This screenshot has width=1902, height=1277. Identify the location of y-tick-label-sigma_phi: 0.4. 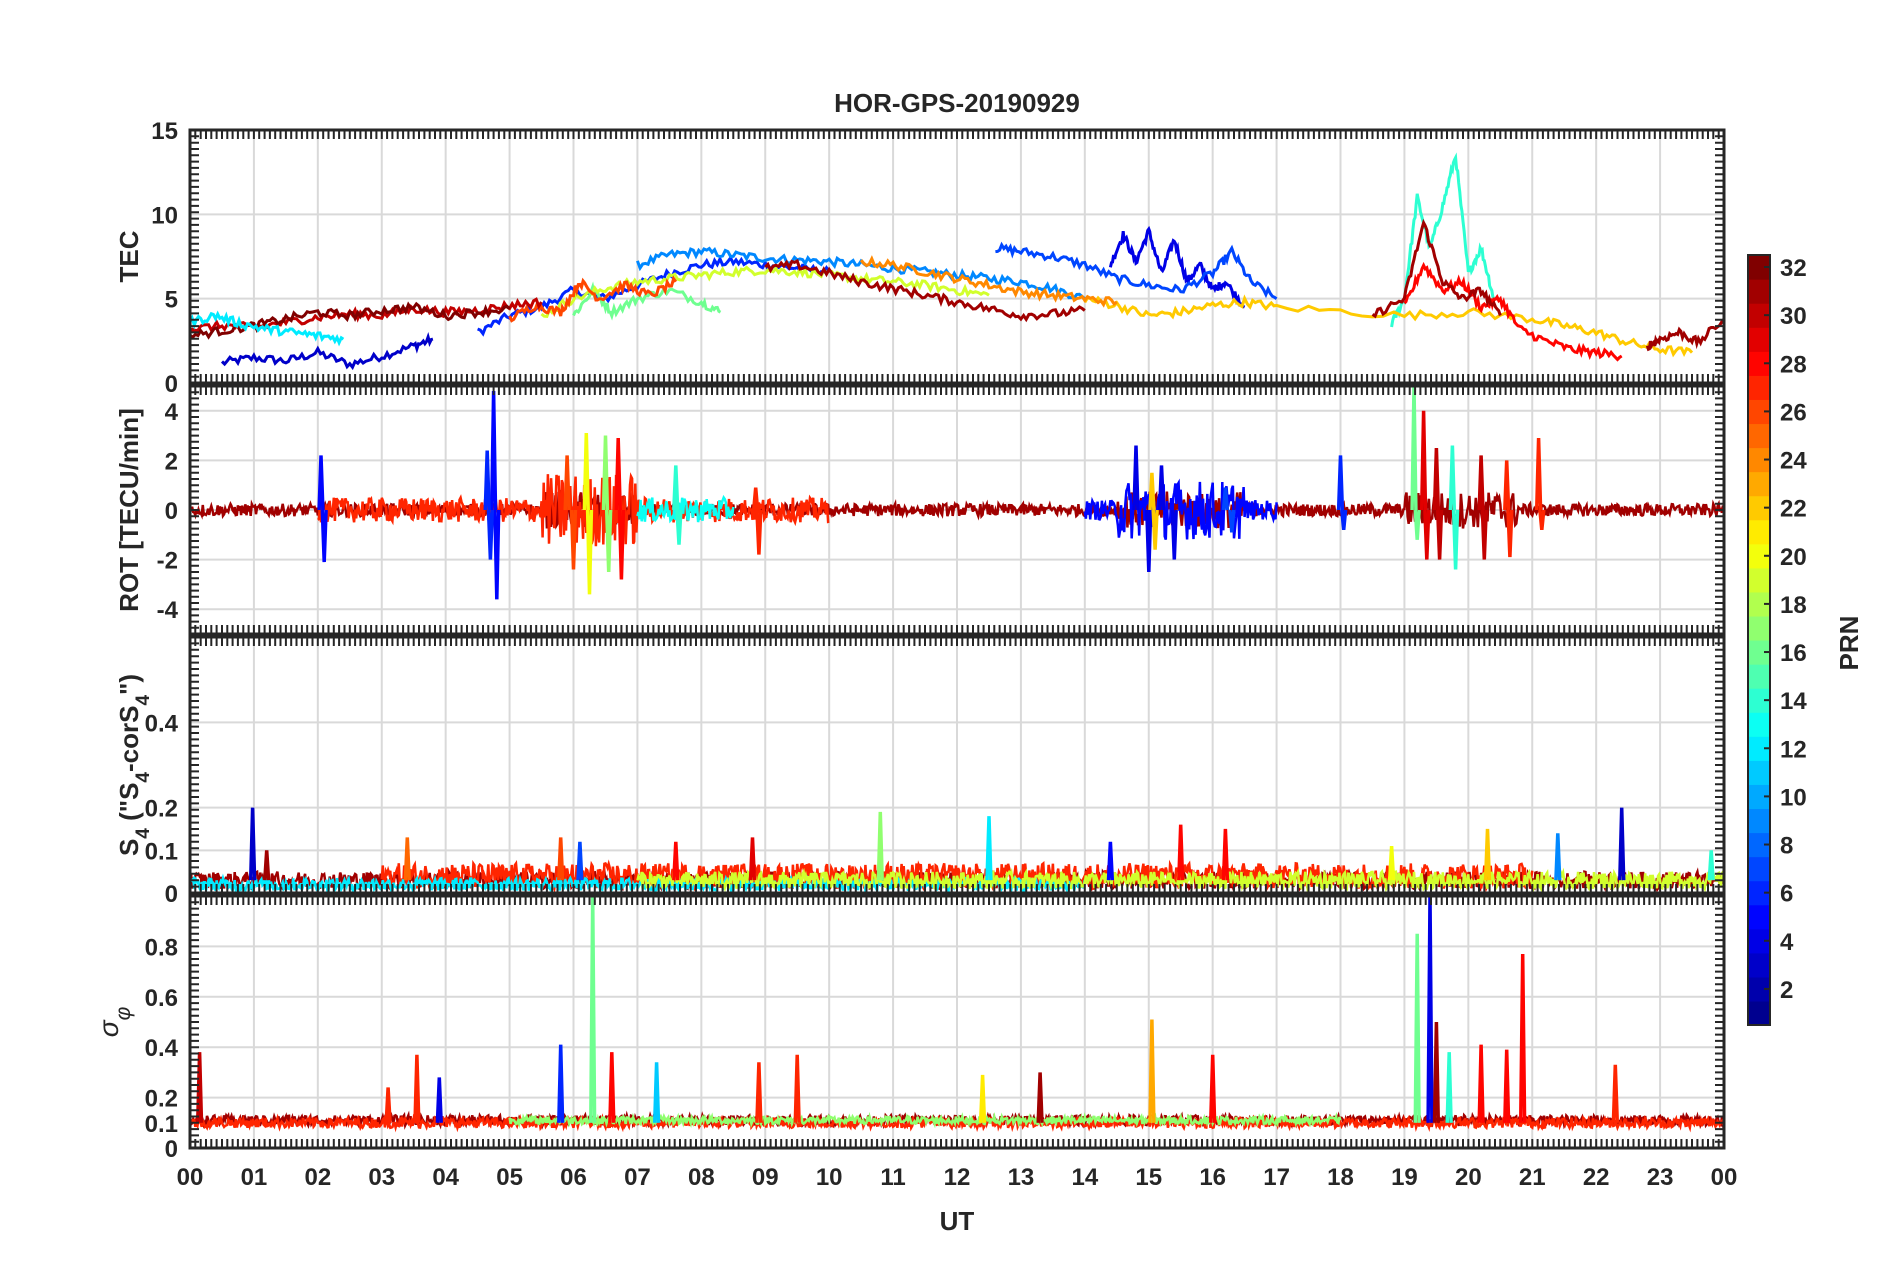
(162, 1048).